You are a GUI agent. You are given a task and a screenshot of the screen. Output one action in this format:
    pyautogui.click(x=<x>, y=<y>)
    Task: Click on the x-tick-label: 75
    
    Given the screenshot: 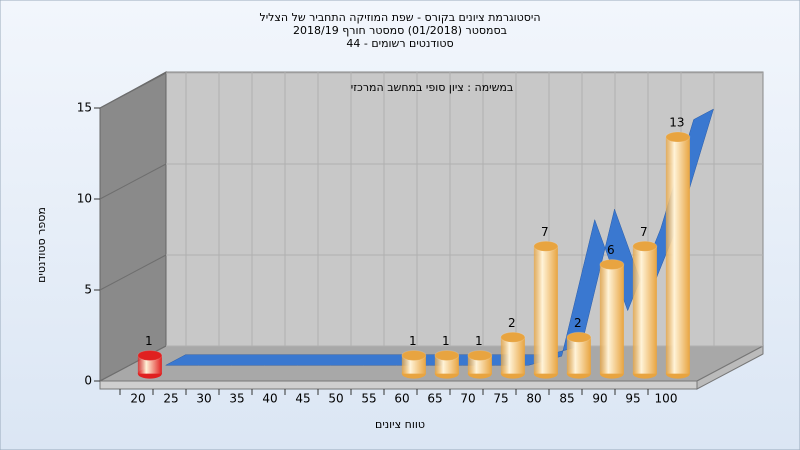 What is the action you would take?
    pyautogui.click(x=500, y=399)
    